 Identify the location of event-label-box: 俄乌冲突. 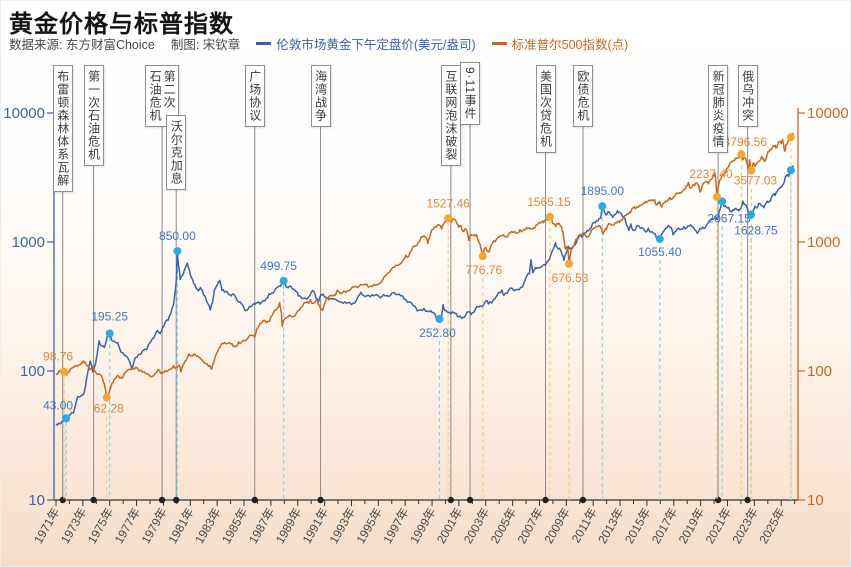
(747, 96).